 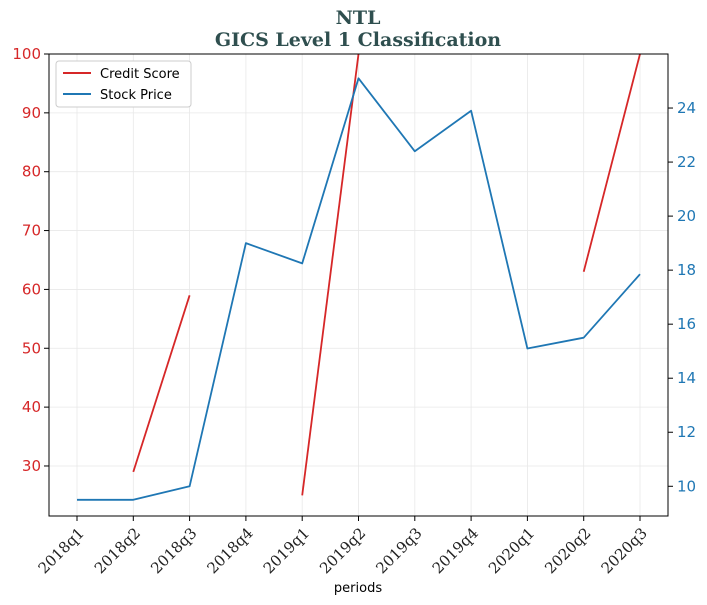 I want to click on legend-label-credit-score: Credit Score, so click(x=140, y=74).